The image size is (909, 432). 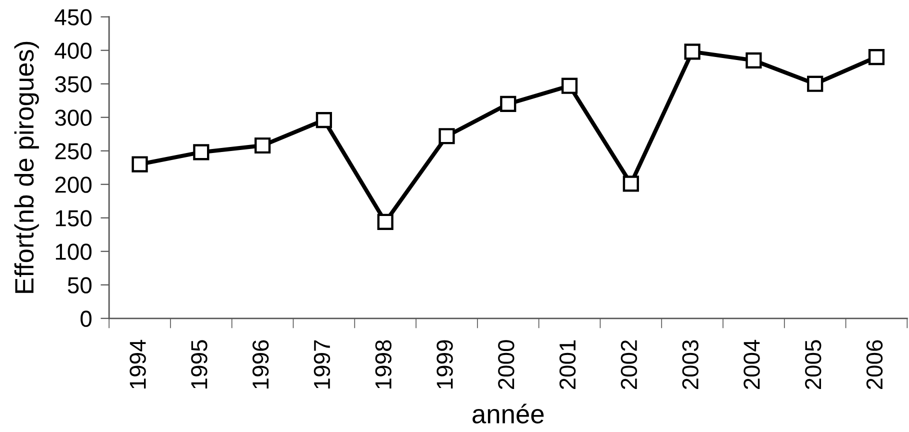 I want to click on x-tick-label: 2006, so click(x=874, y=365).